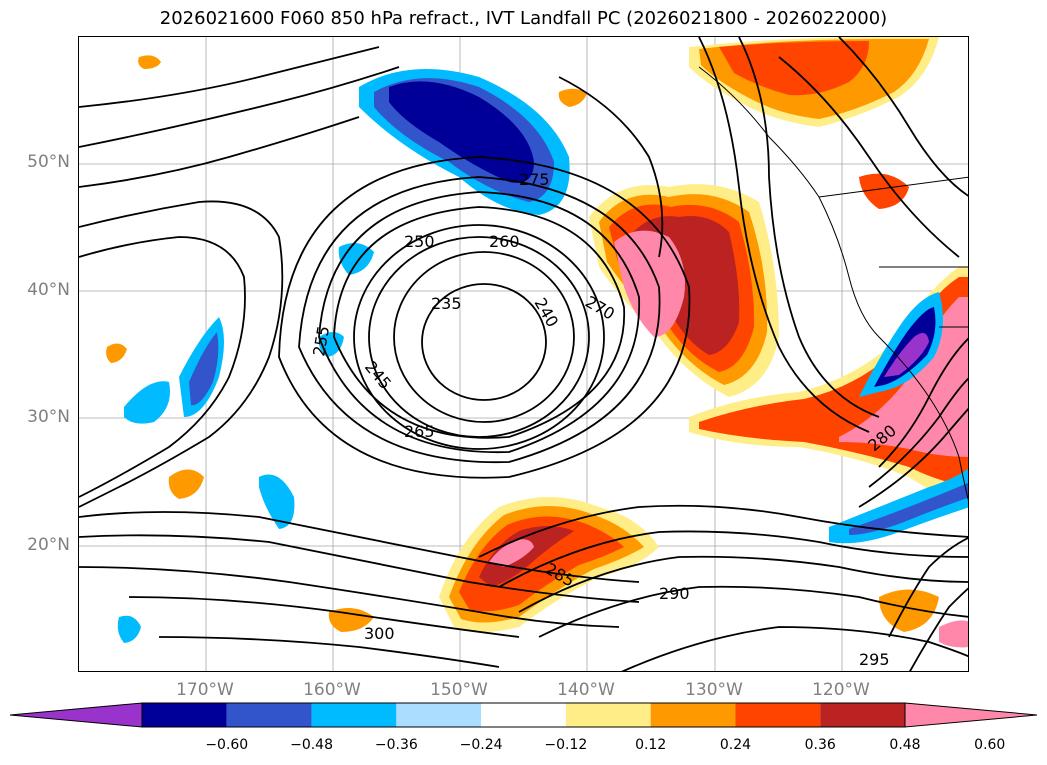  What do you see at coordinates (48, 545) in the screenshot?
I see `lat-label-20n: 20°N` at bounding box center [48, 545].